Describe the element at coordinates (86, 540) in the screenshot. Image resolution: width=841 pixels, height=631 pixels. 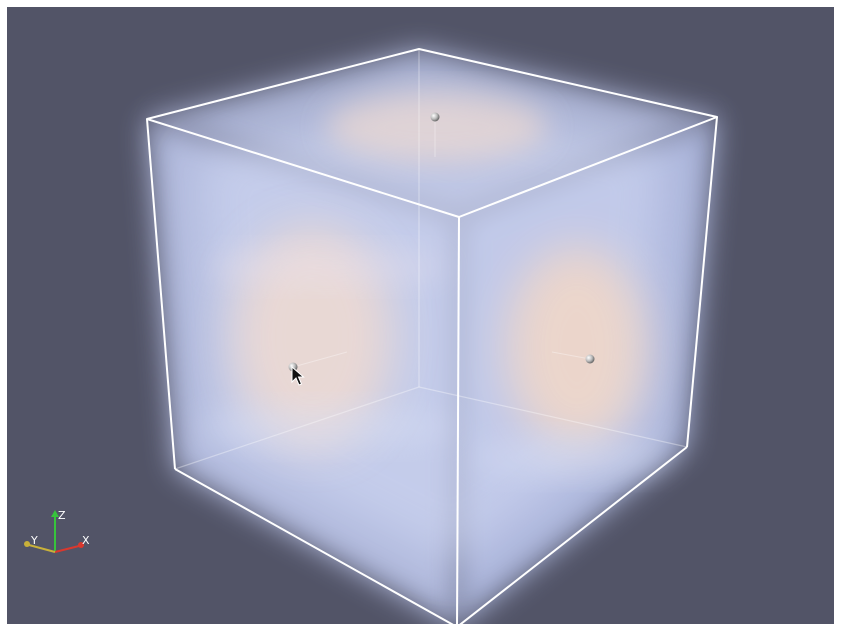
I see `x-axis-label: X` at that location.